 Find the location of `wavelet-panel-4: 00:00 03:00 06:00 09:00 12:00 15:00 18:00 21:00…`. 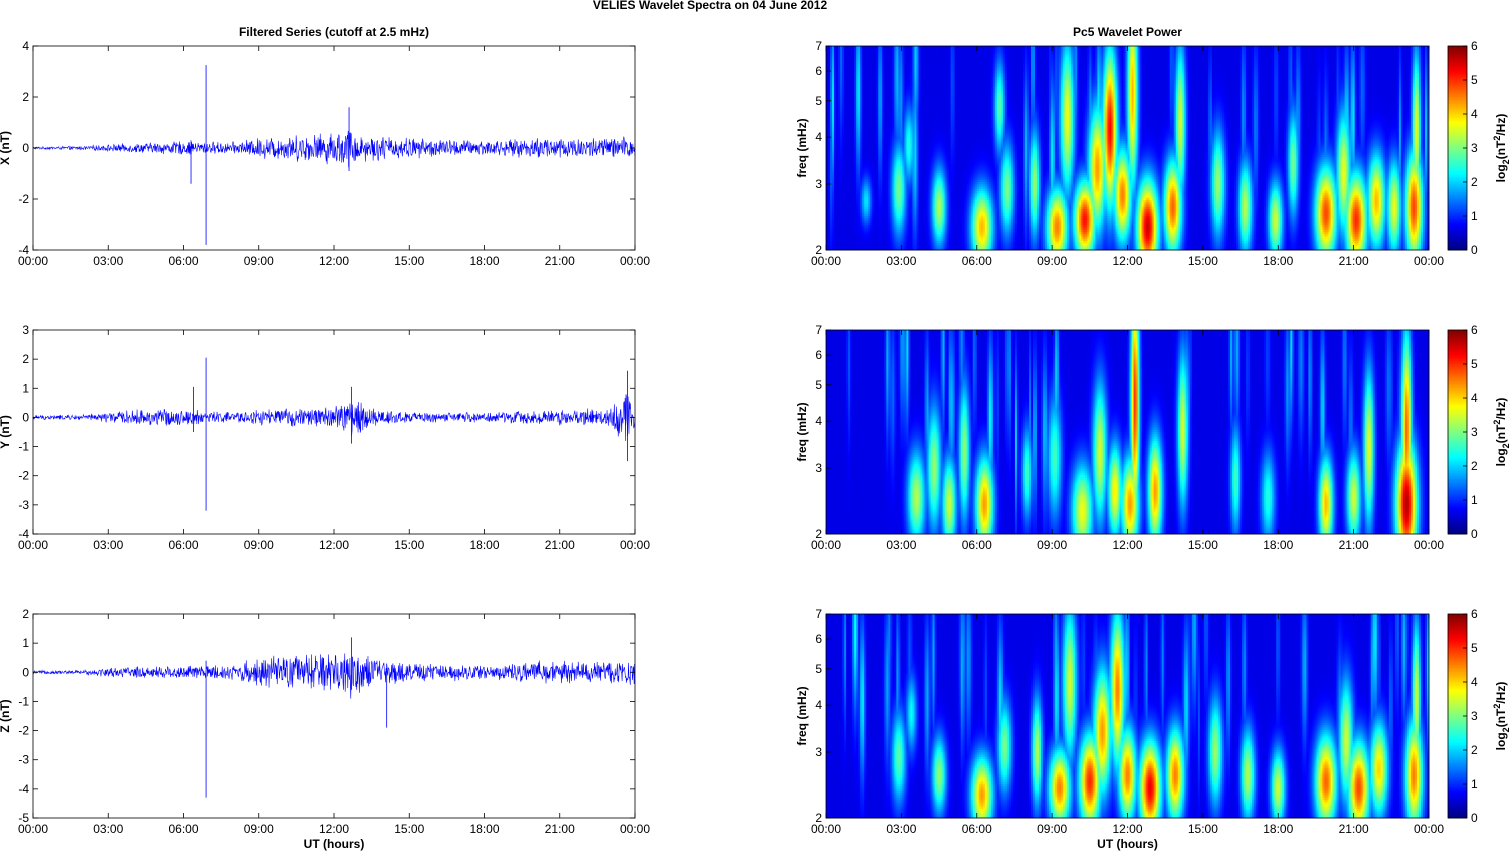

wavelet-panel-4: 00:00 03:00 06:00 09:00 12:00 15:00 18:00 21:00… is located at coordinates (1153, 437).